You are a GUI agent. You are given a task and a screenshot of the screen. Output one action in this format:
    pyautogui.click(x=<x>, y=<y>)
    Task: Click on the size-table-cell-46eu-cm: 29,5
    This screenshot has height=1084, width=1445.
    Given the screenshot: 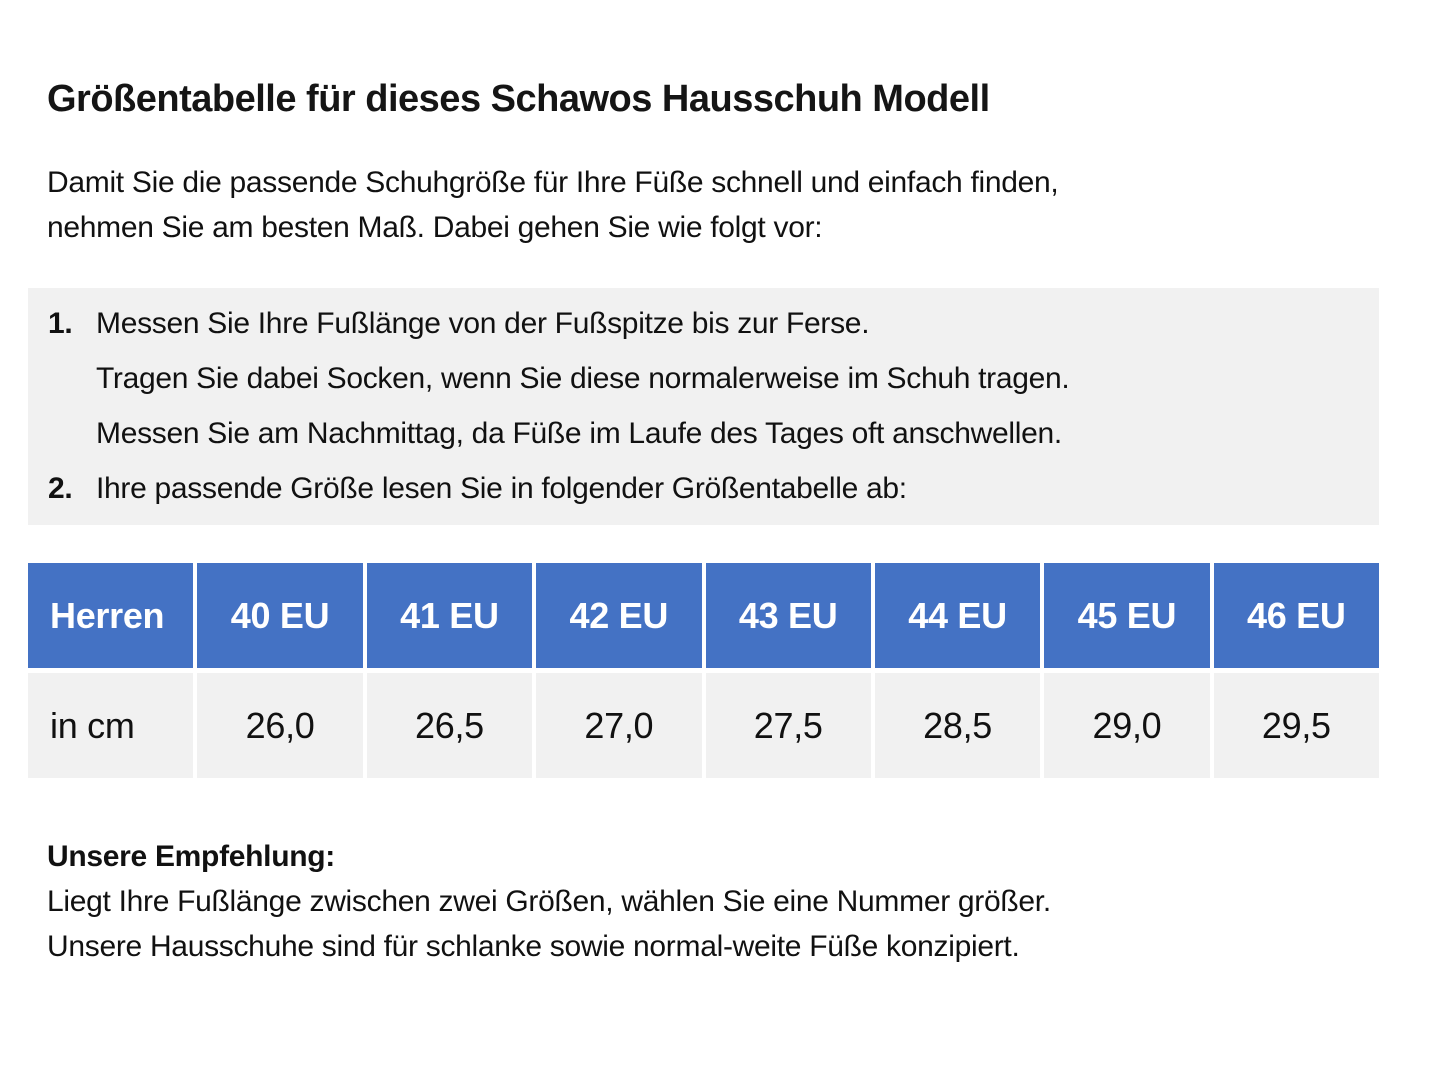 What is the action you would take?
    pyautogui.click(x=1296, y=725)
    